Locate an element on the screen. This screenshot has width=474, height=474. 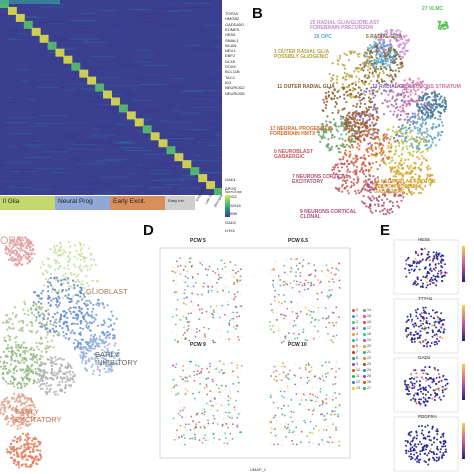
legend-entry: 19 is located at coordinates (367, 340).